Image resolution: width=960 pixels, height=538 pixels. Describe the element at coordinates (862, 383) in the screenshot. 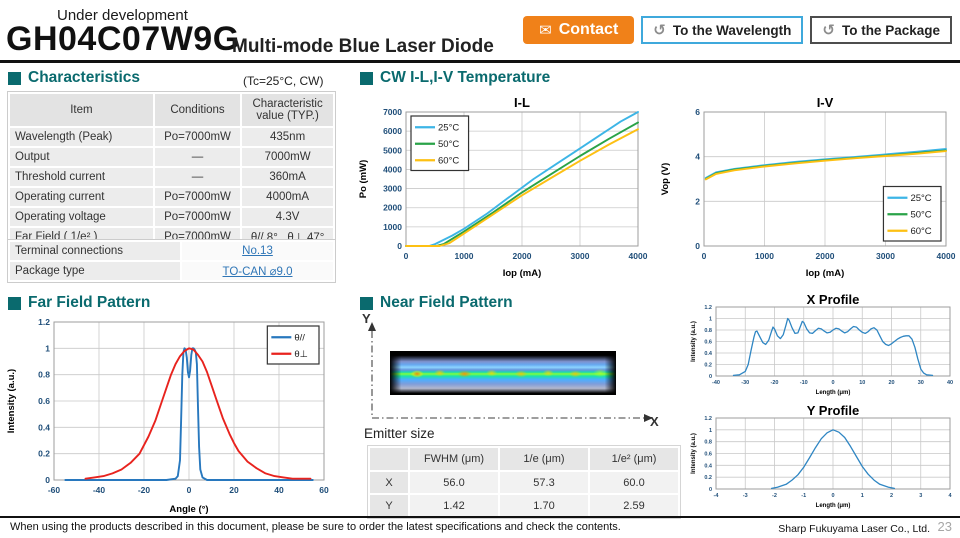

I see `svg-text: 10` at that location.